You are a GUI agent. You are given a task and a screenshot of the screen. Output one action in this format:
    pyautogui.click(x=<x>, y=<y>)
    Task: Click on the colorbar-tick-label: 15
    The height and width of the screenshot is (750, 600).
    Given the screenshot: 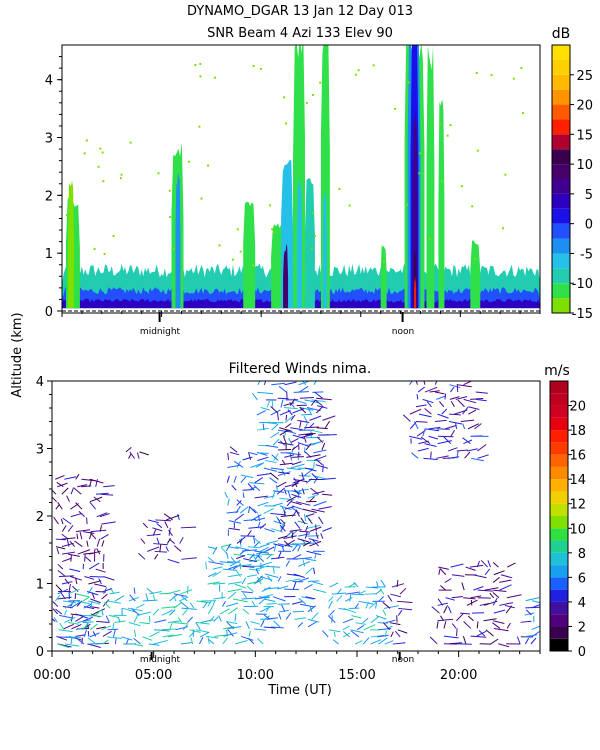 What is the action you would take?
    pyautogui.click(x=584, y=135)
    